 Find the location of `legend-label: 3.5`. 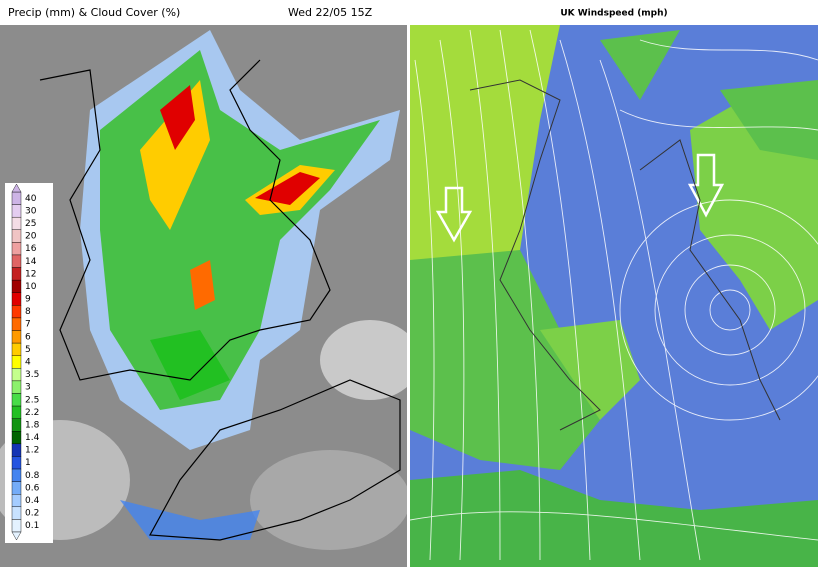

legend-label: 3.5 is located at coordinates (32, 375).